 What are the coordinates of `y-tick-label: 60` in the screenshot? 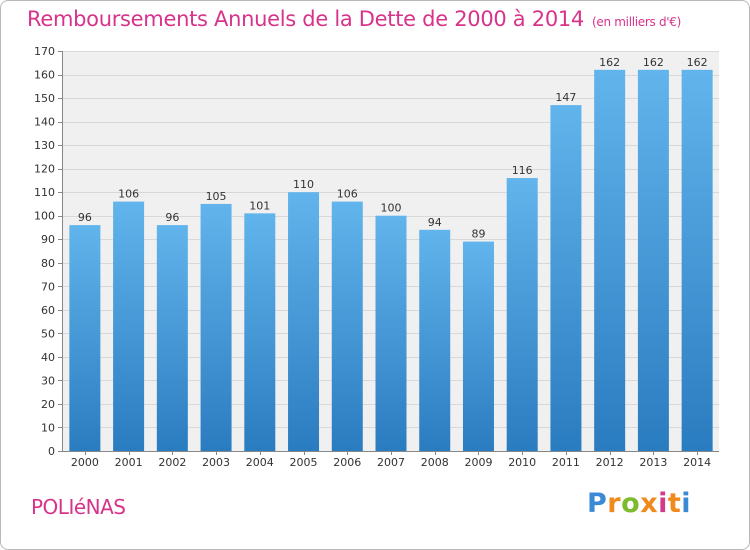 It's located at (48, 310).